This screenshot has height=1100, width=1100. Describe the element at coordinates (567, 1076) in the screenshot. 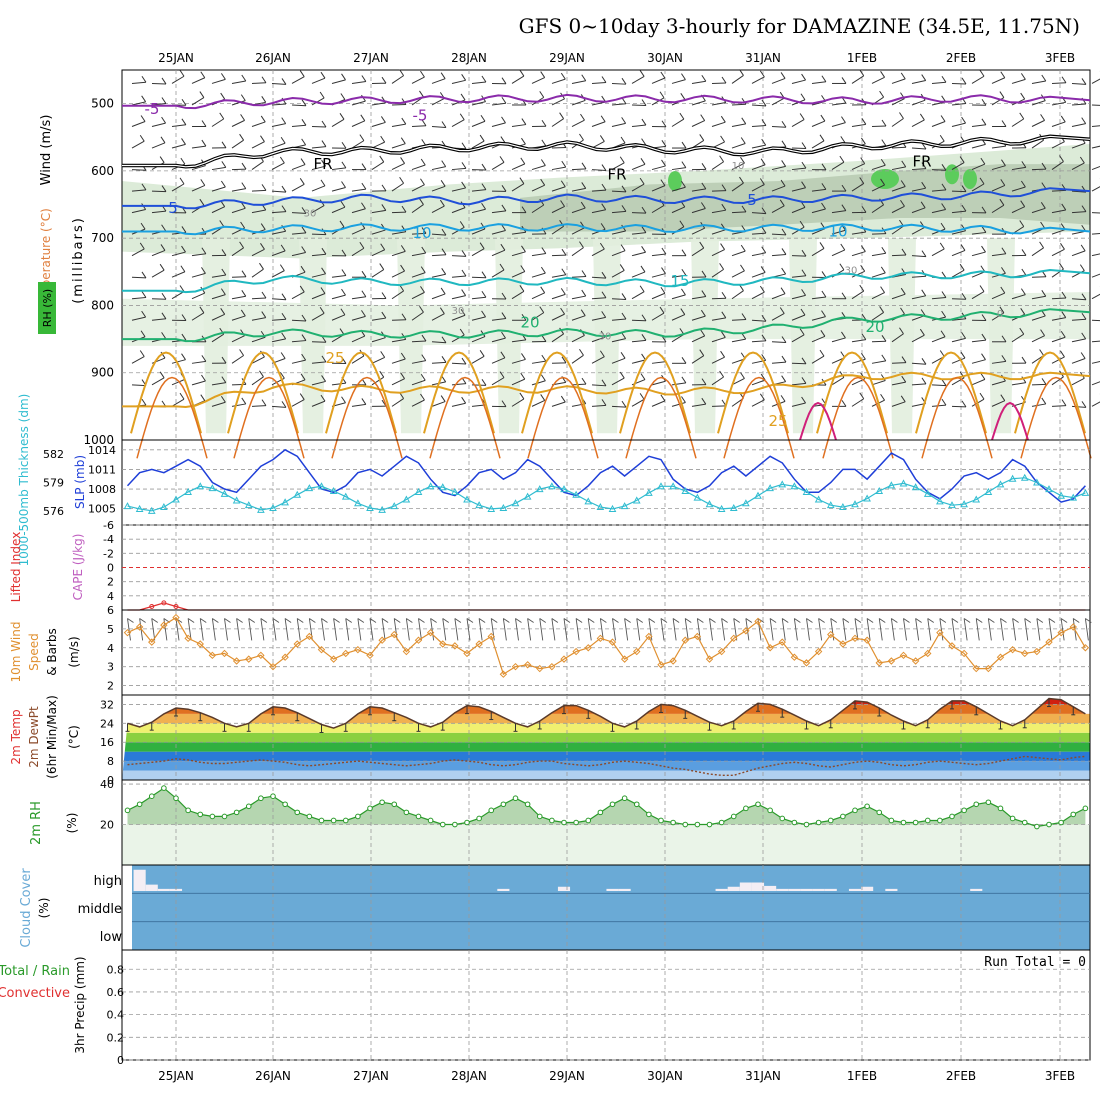

I see `date-label: 29JAN` at that location.